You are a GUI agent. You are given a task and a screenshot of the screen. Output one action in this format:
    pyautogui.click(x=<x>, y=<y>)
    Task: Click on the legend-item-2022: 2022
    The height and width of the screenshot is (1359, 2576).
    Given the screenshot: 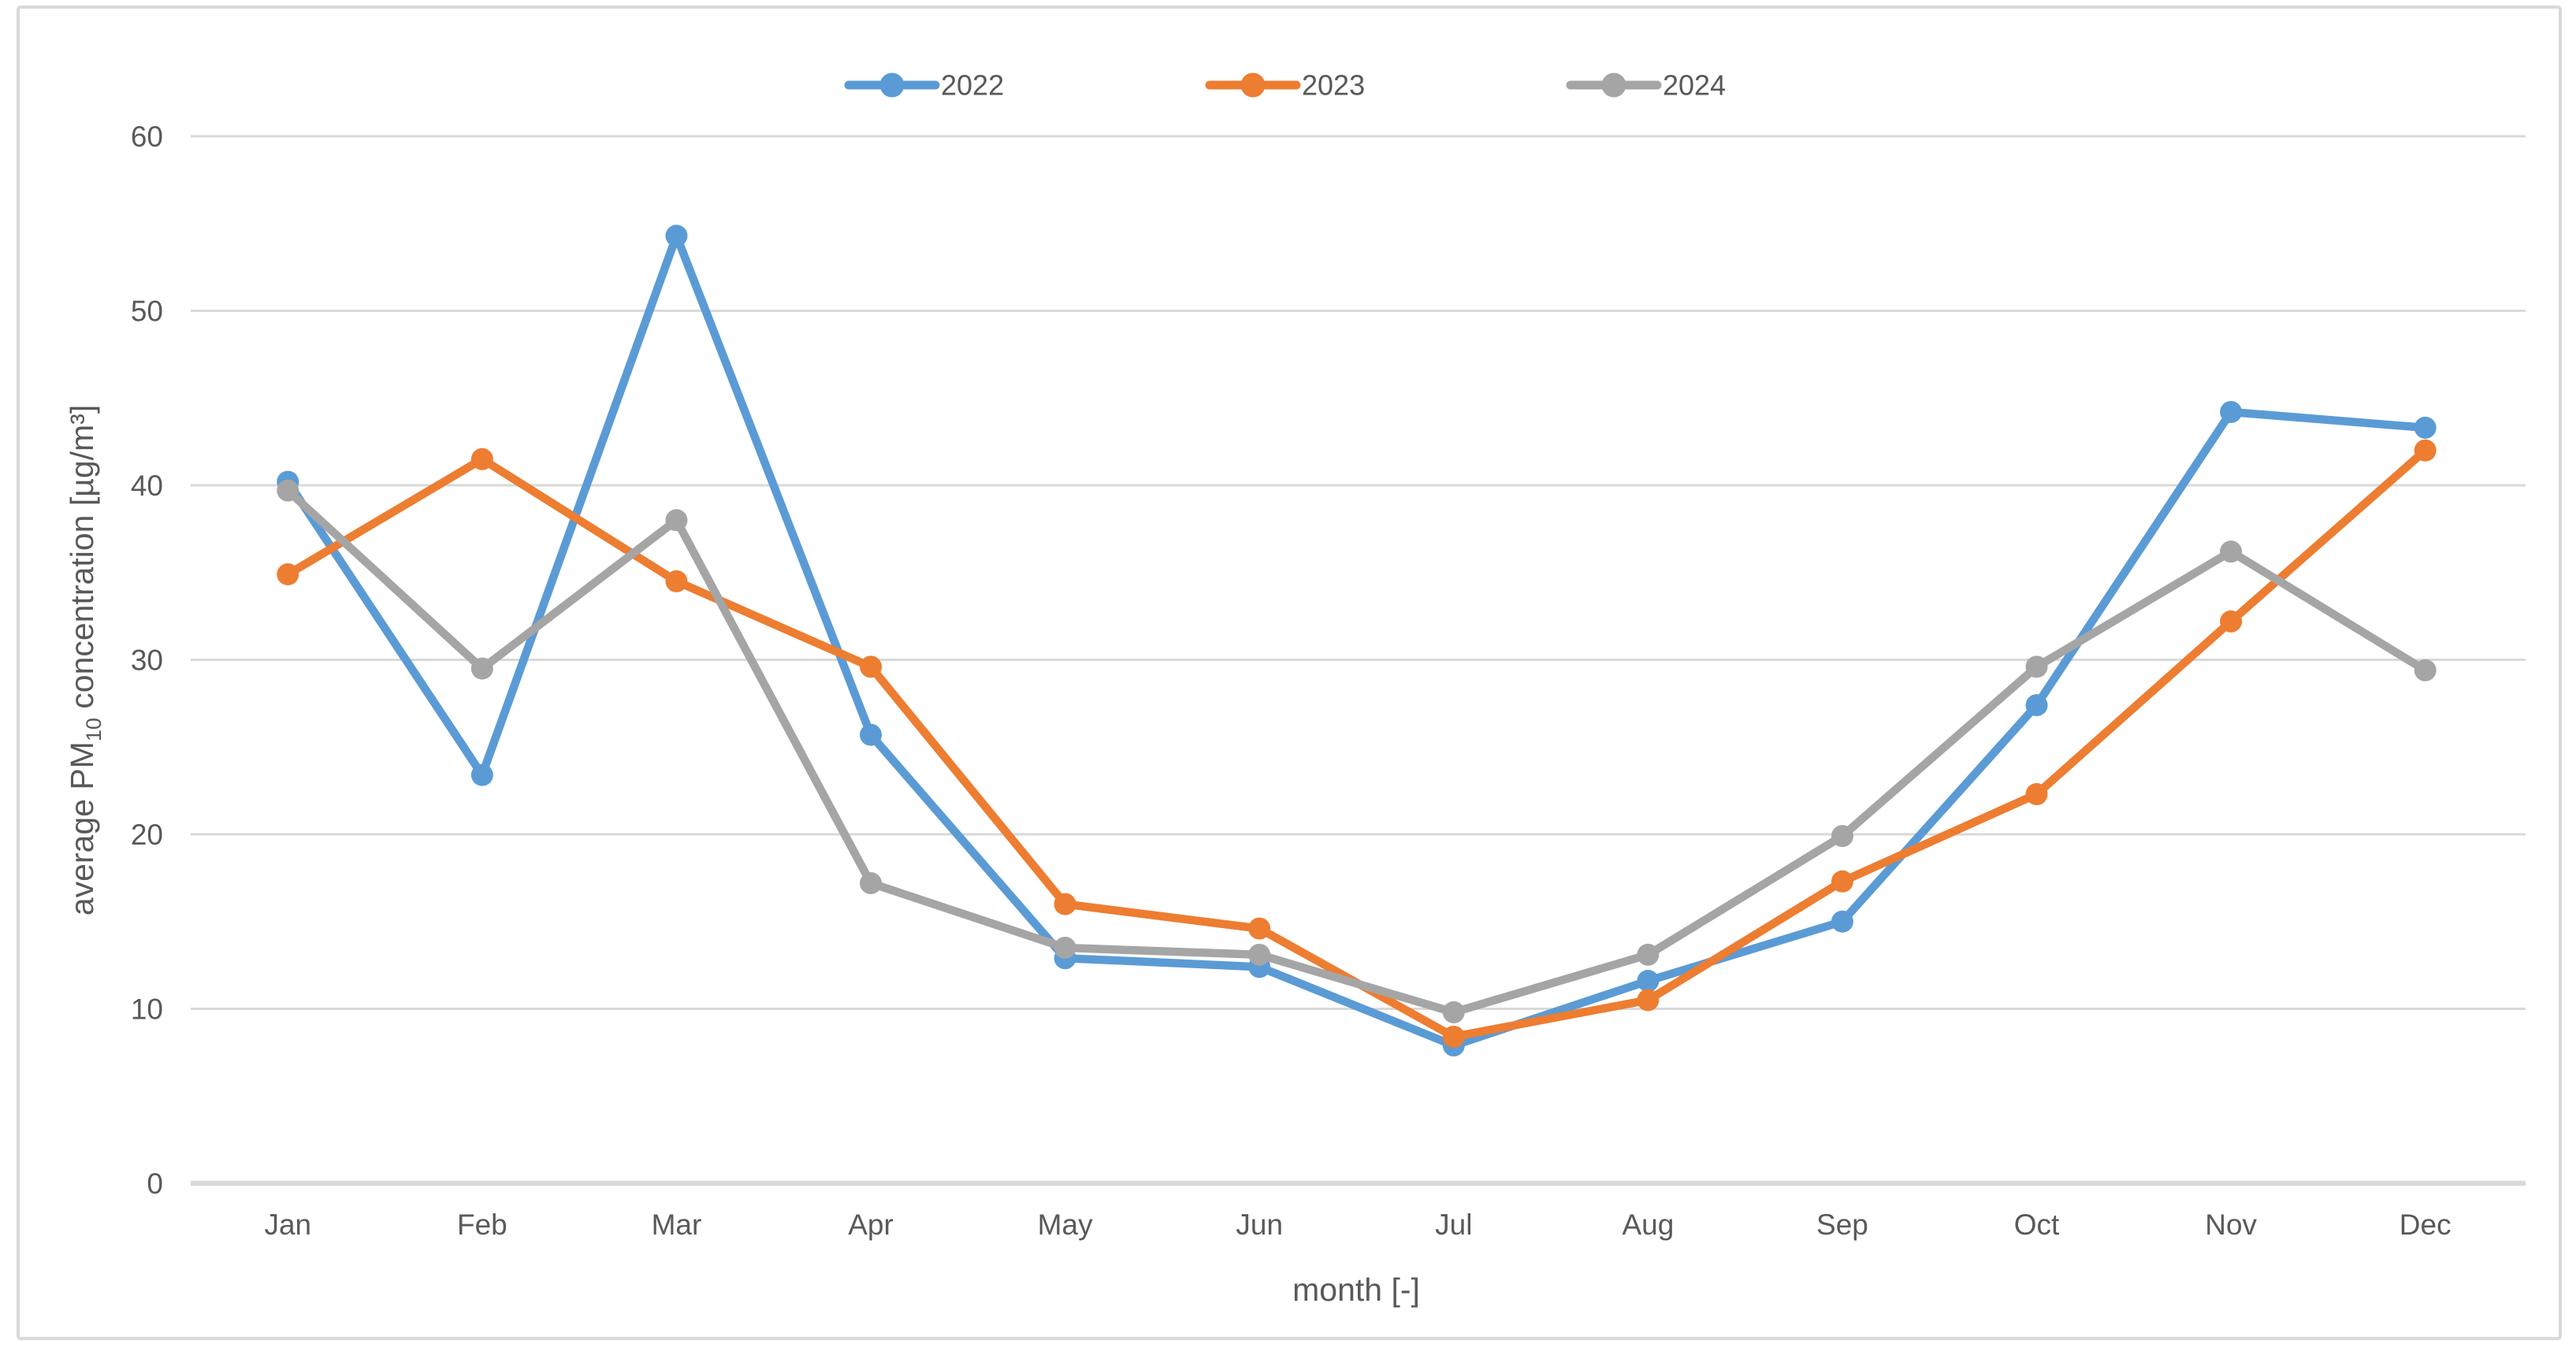 What is the action you would take?
    pyautogui.click(x=924, y=85)
    